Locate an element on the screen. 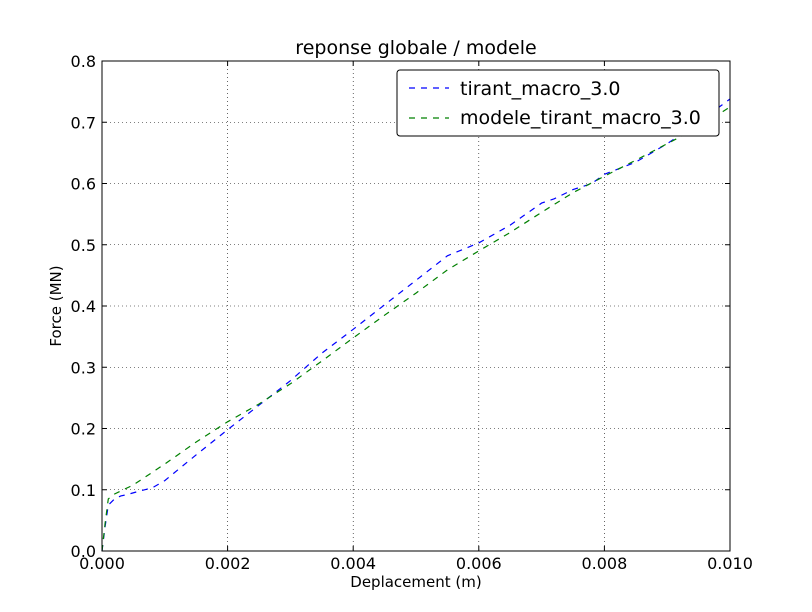  y-tick-label: 0.7 is located at coordinates (83, 122).